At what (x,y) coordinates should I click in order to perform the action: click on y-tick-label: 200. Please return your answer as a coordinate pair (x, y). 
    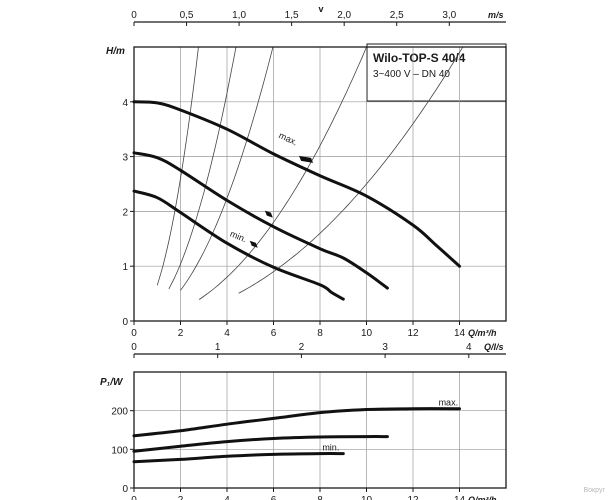
    Looking at the image, I should click on (119, 412).